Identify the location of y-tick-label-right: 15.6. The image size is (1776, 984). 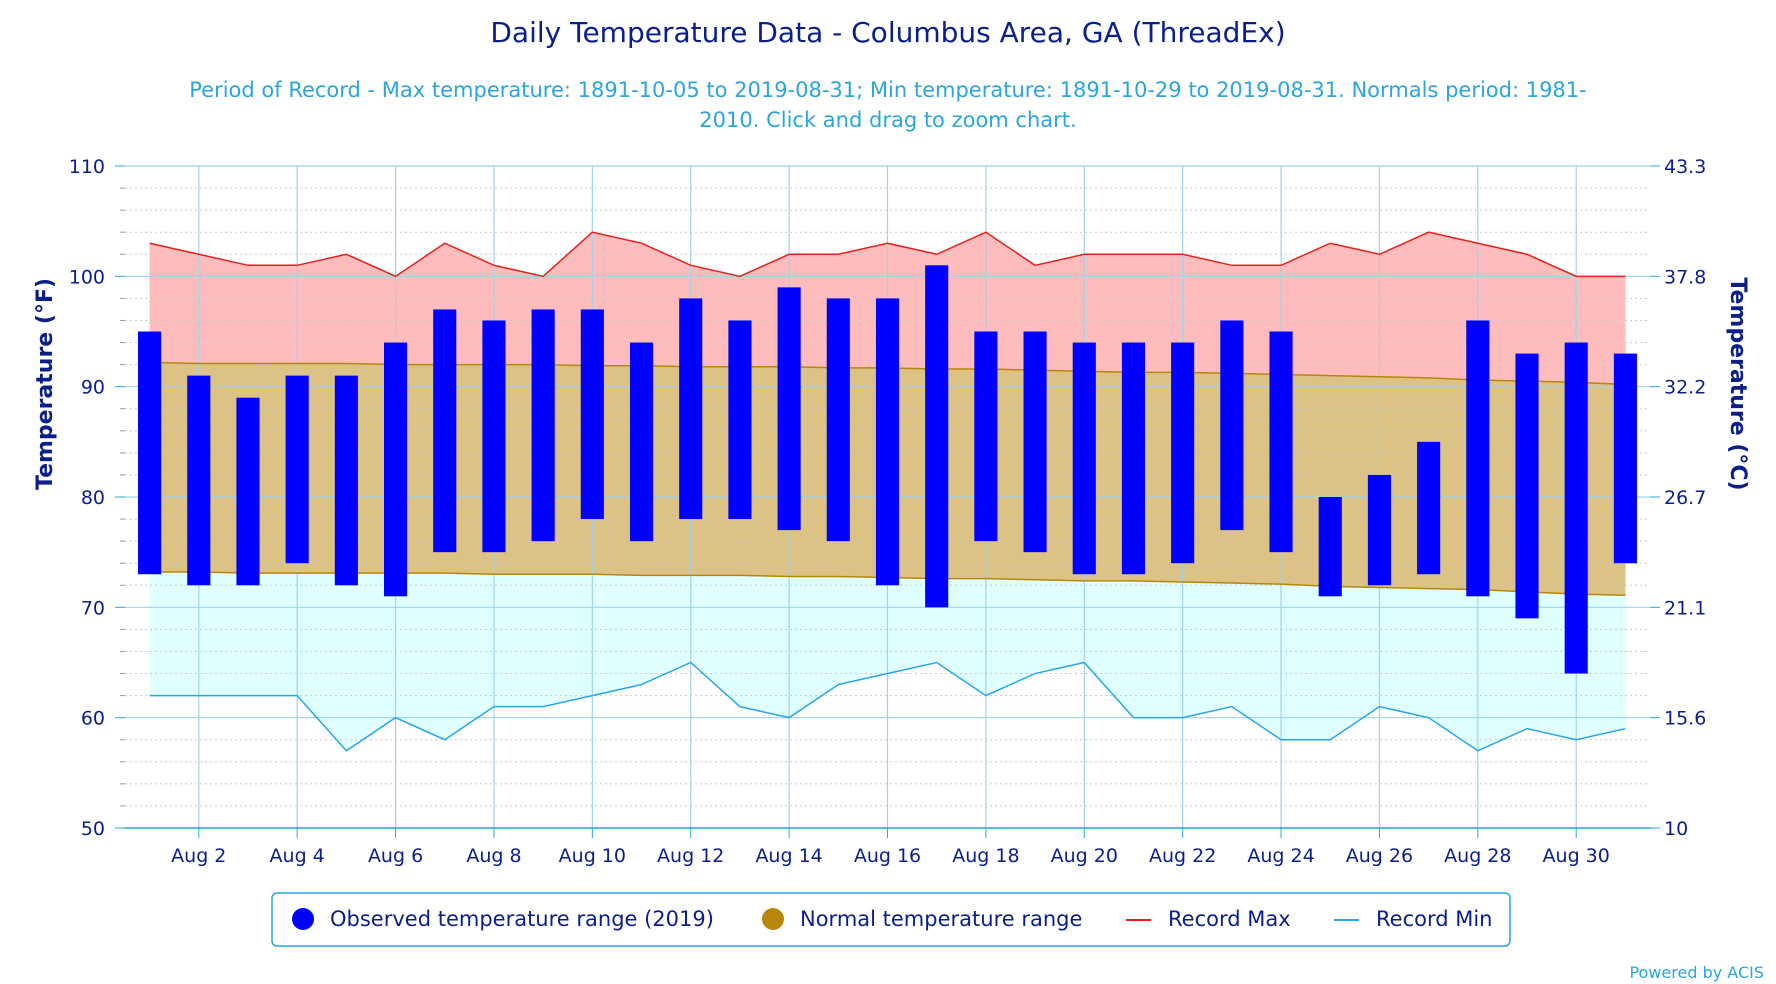
(1685, 719).